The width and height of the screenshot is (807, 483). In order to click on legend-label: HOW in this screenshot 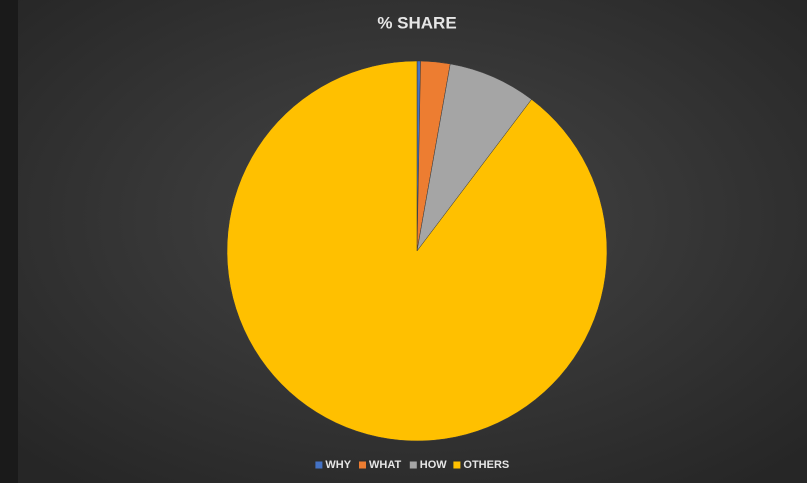, I will do `click(434, 465)`.